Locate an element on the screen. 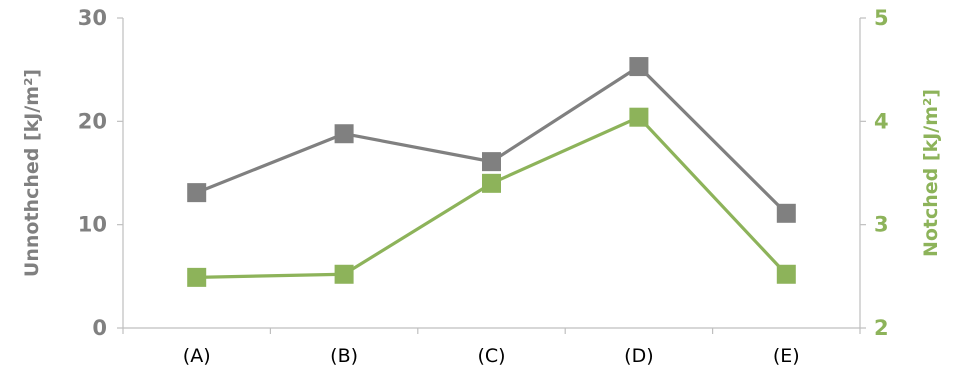 This screenshot has width=955, height=376. right-tick-label: 2 is located at coordinates (881, 328).